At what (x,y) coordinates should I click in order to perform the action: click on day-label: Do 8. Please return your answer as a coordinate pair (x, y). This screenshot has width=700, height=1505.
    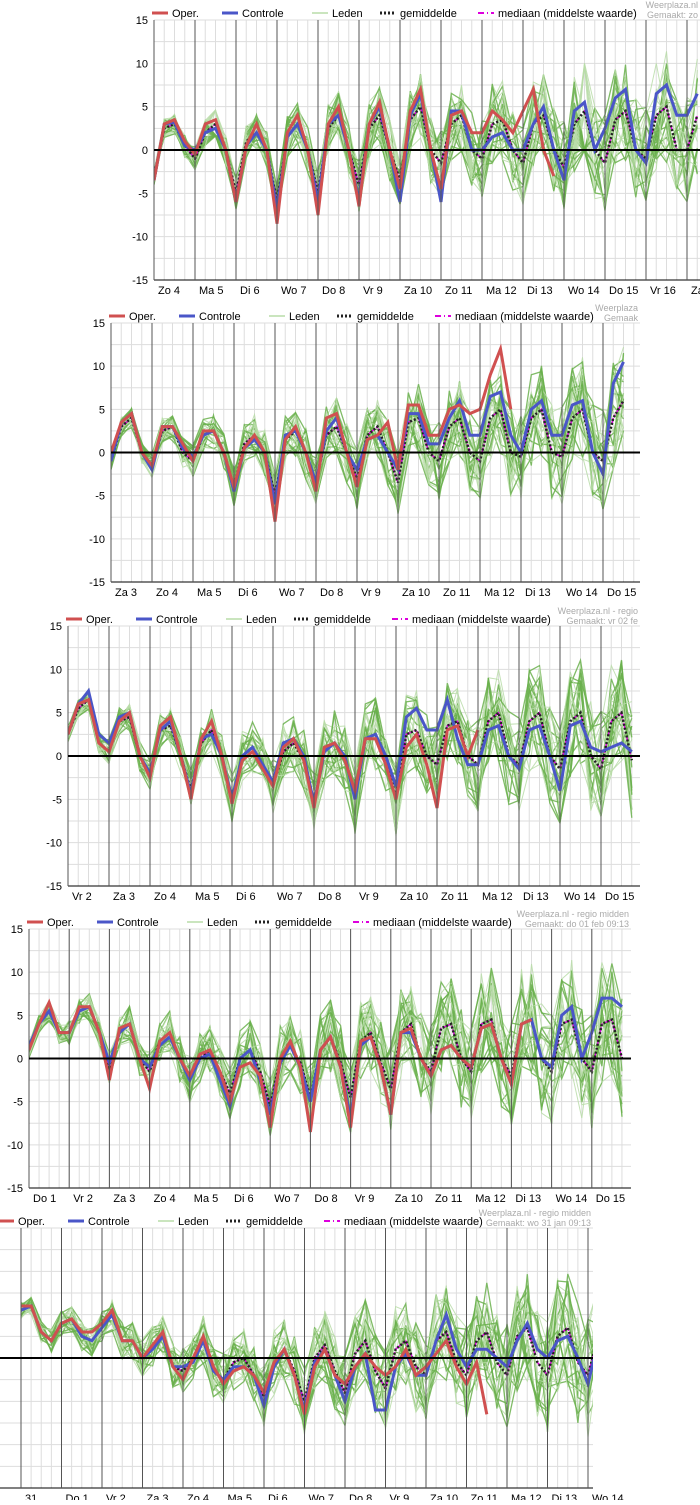
    Looking at the image, I should click on (329, 897).